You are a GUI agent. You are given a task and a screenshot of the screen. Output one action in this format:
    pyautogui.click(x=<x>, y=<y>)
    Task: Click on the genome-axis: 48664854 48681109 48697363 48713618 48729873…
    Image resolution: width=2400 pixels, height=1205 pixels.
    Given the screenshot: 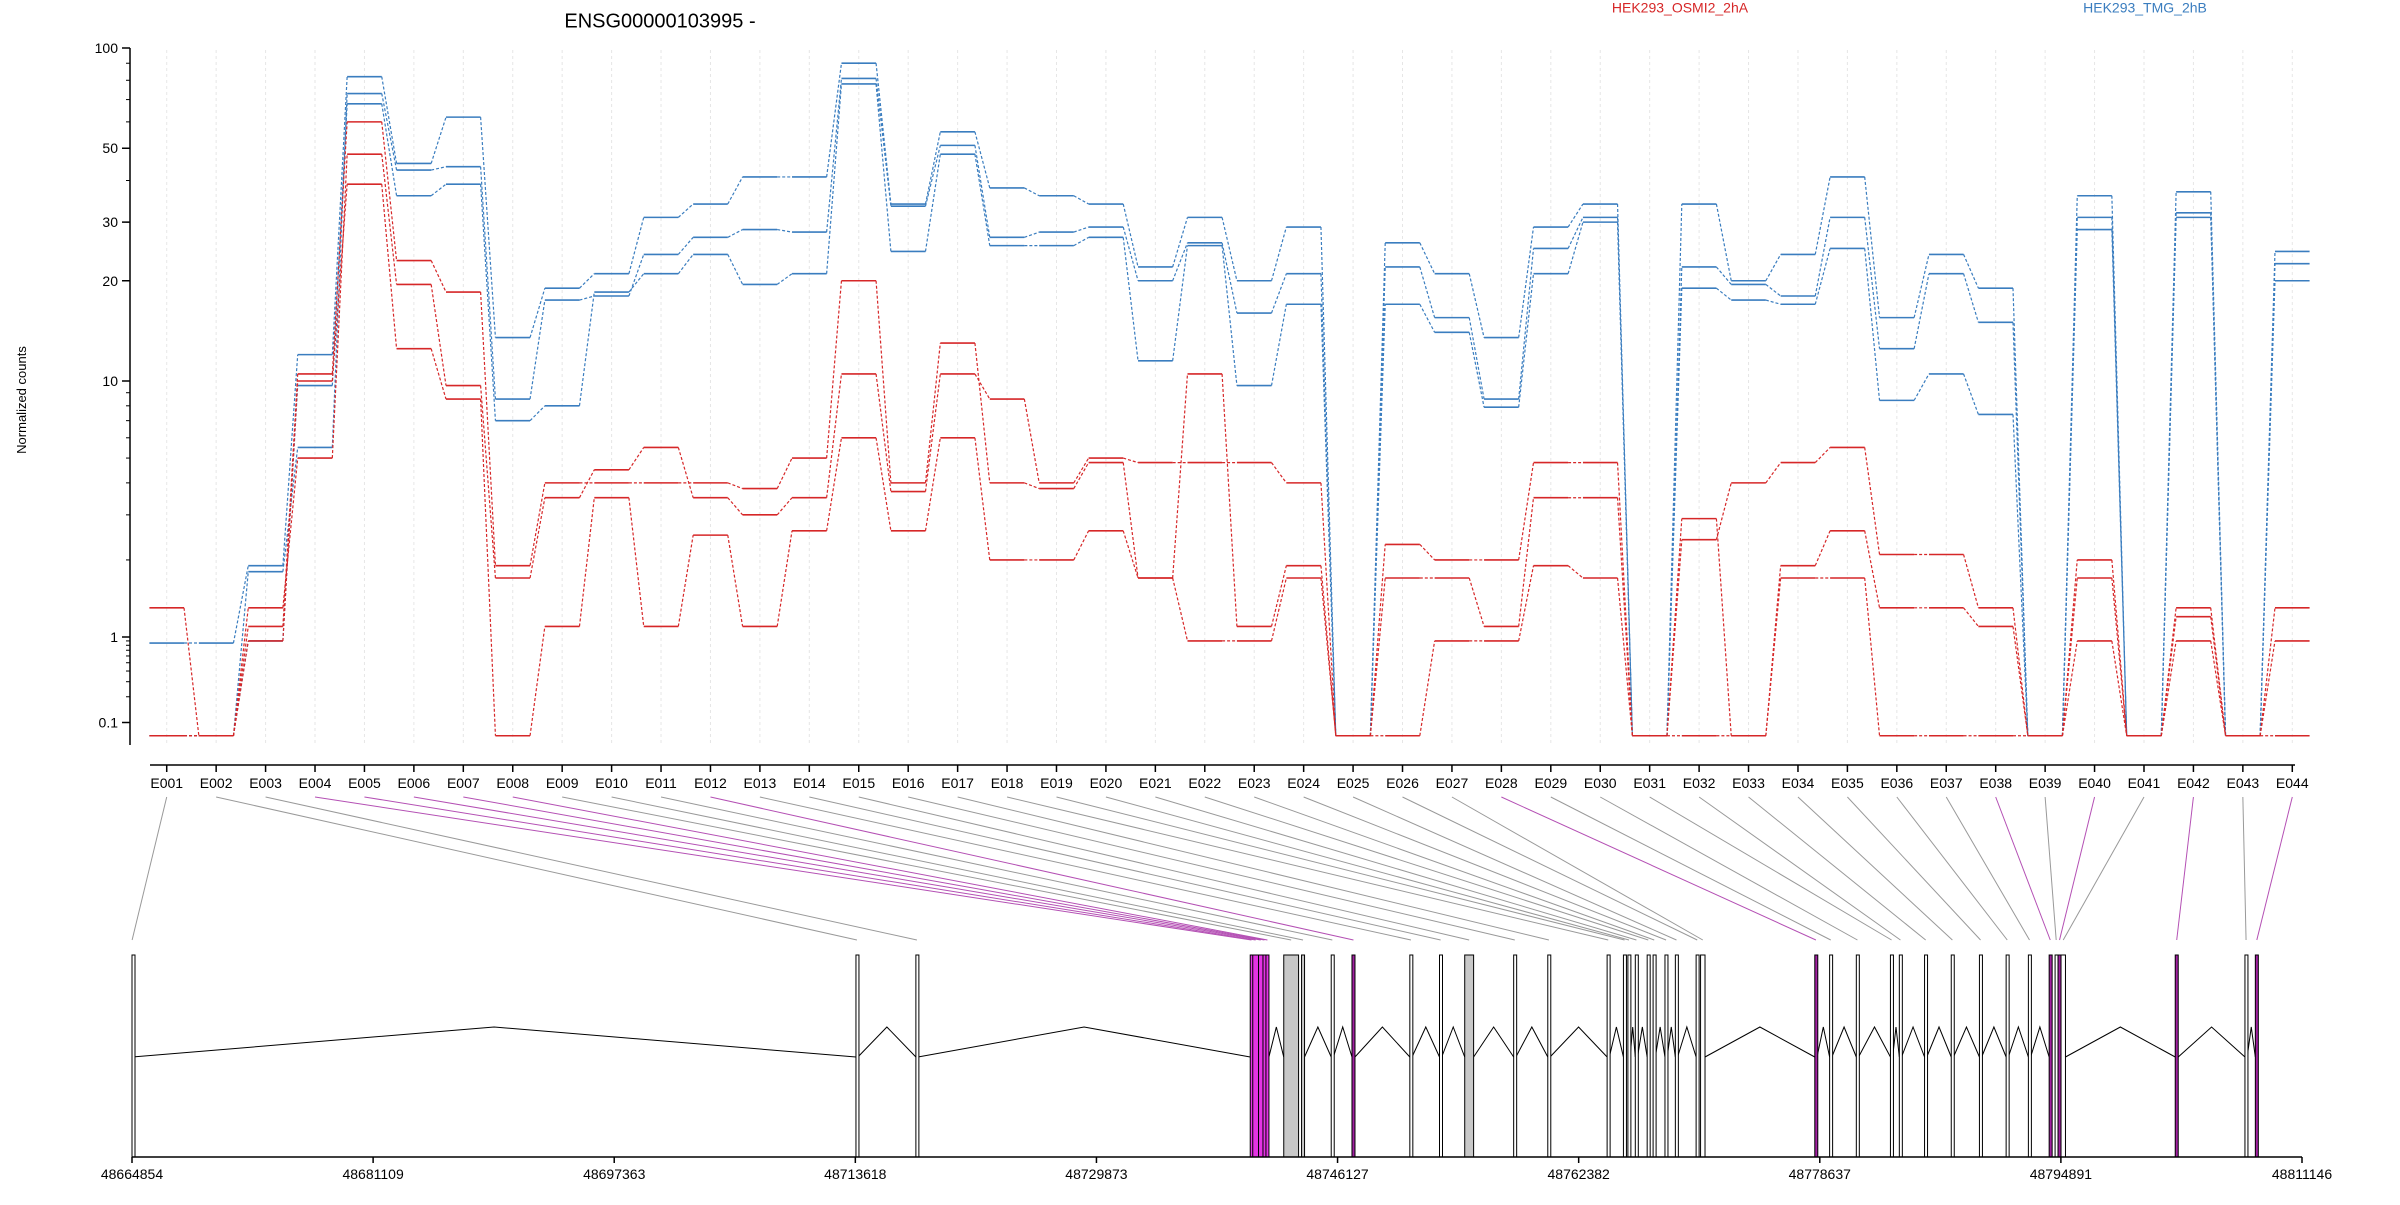 What is the action you would take?
    pyautogui.click(x=1216, y=1169)
    